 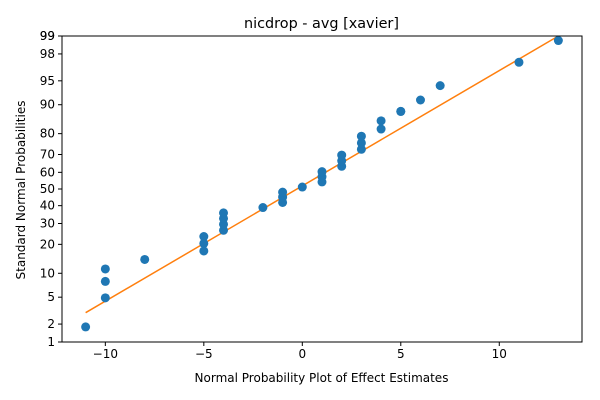 I want to click on y-tick-label: 90, so click(x=47, y=105).